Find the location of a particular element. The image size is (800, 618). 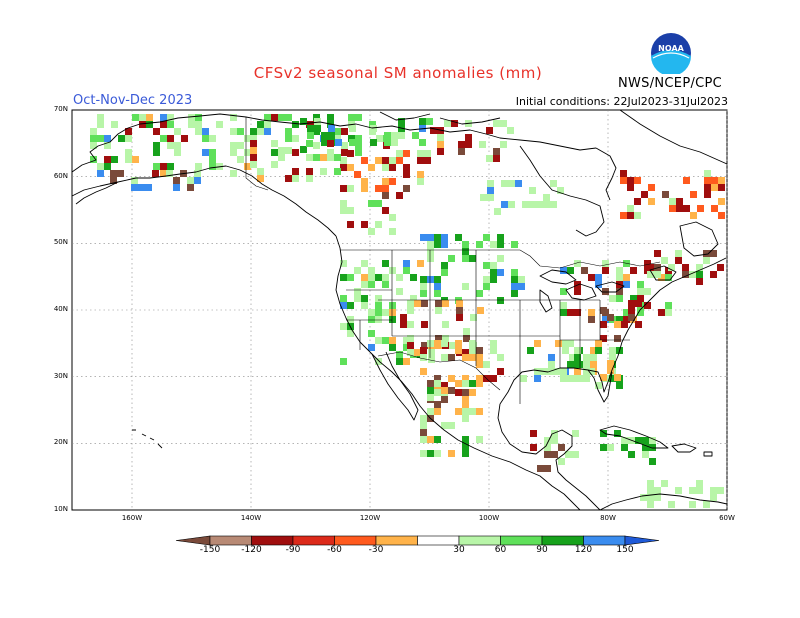

lon-tick-label: 60W is located at coordinates (727, 518).